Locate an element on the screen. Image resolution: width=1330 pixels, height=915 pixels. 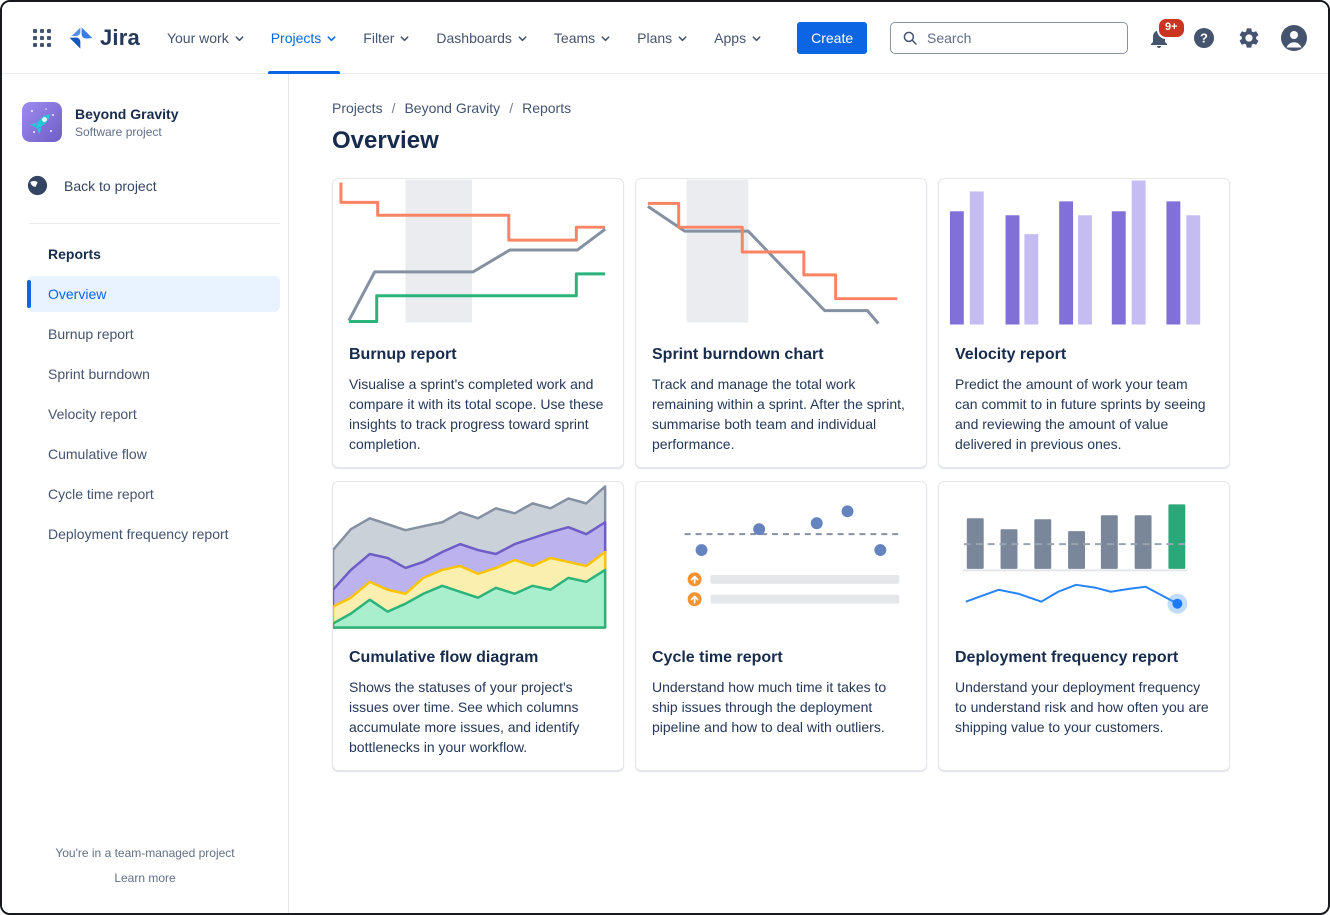
breadcrumb: Projects / Beyond Gravity / Reports is located at coordinates (830, 108).